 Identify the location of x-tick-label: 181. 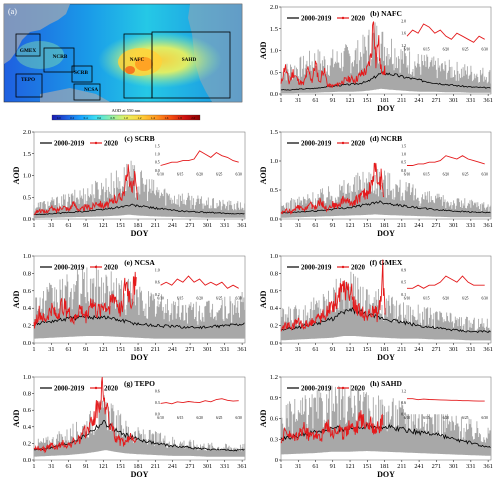
(137, 349).